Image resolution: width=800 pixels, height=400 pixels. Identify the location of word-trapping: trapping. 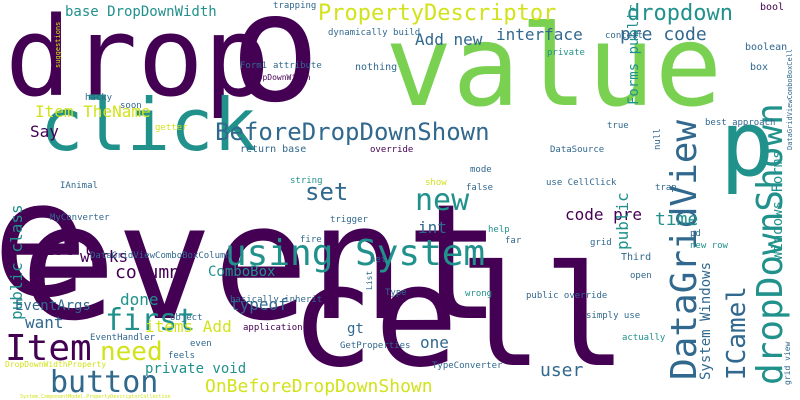
(294, 6).